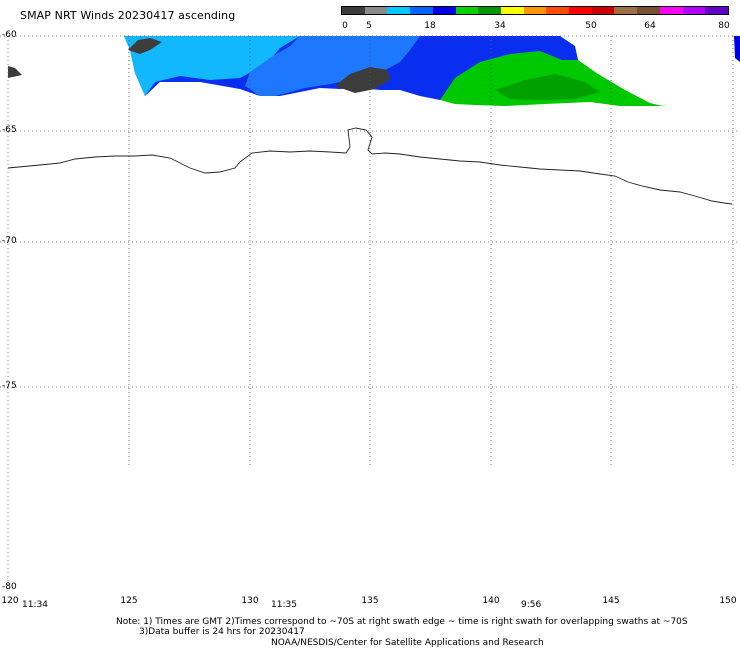 The image size is (740, 650). I want to click on lon-label-140: 140, so click(491, 601).